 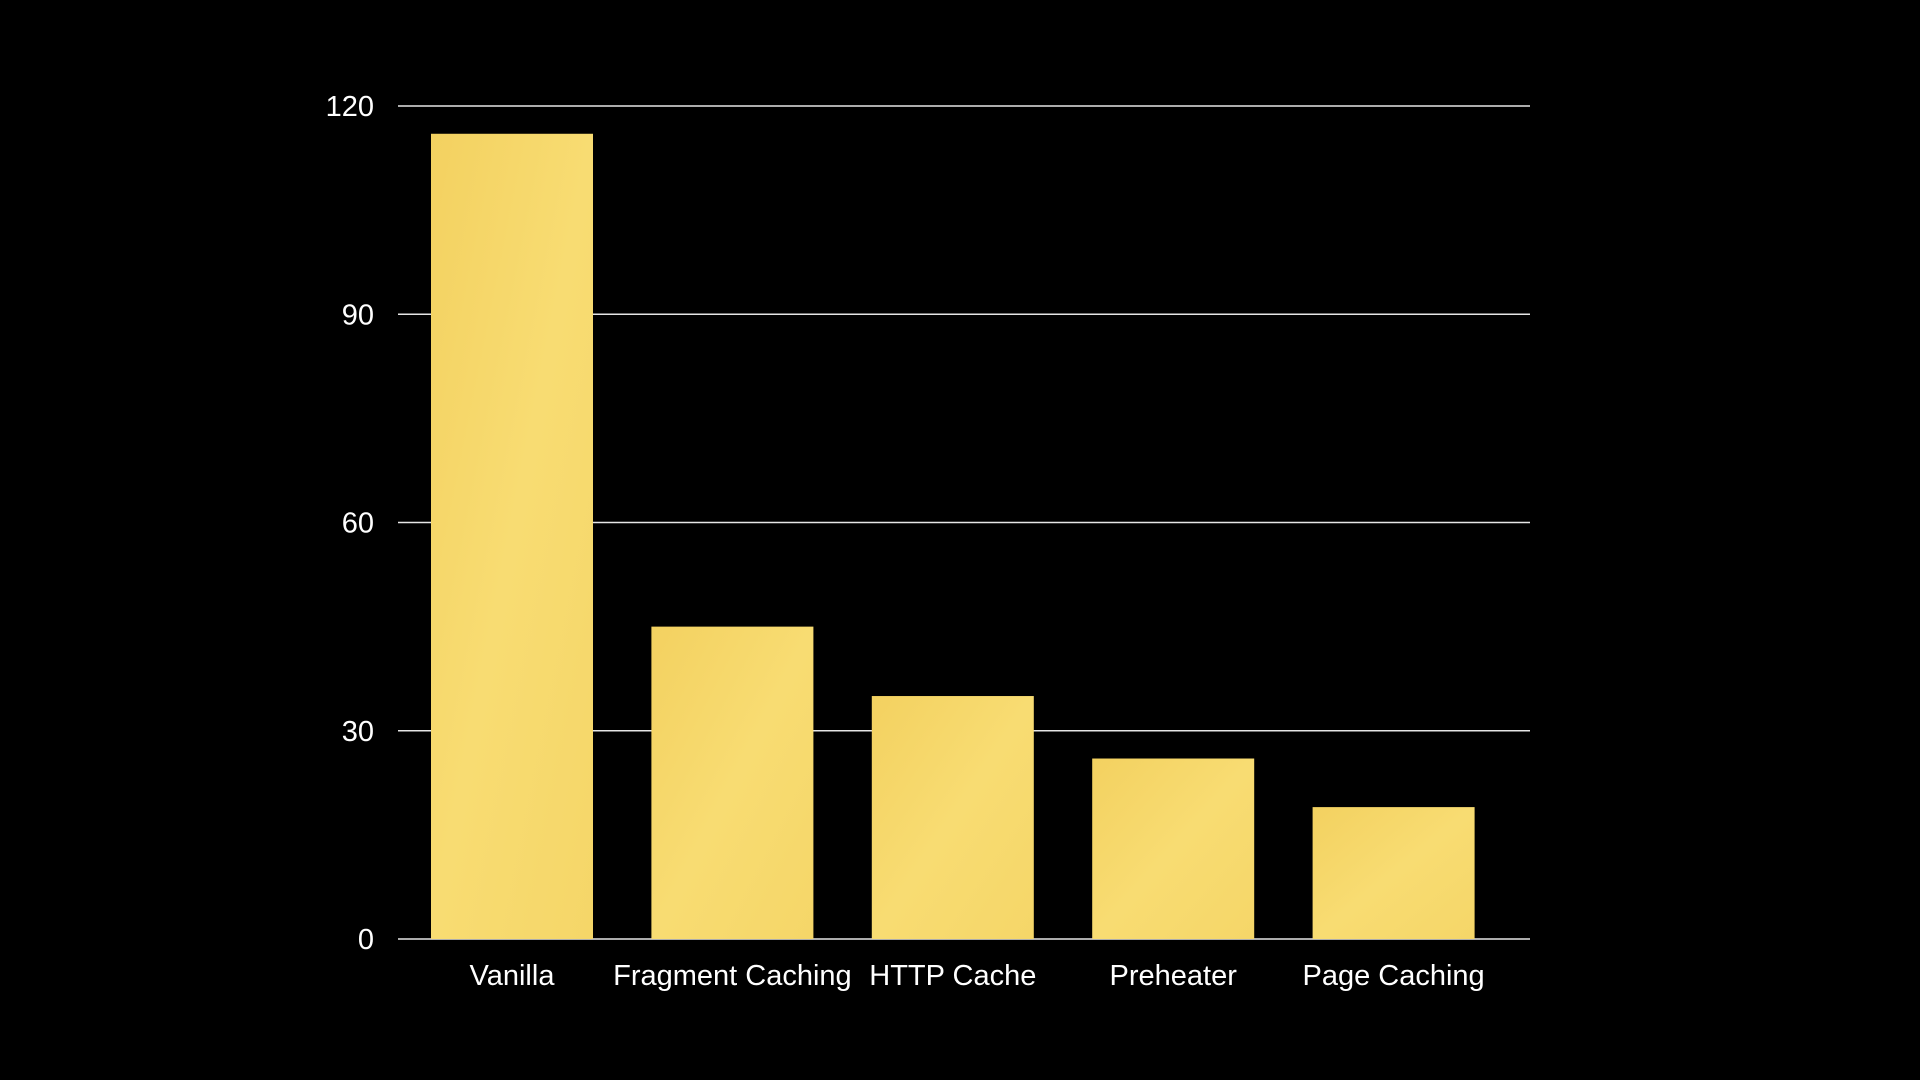 What do you see at coordinates (952, 817) in the screenshot?
I see `bar-http-cache` at bounding box center [952, 817].